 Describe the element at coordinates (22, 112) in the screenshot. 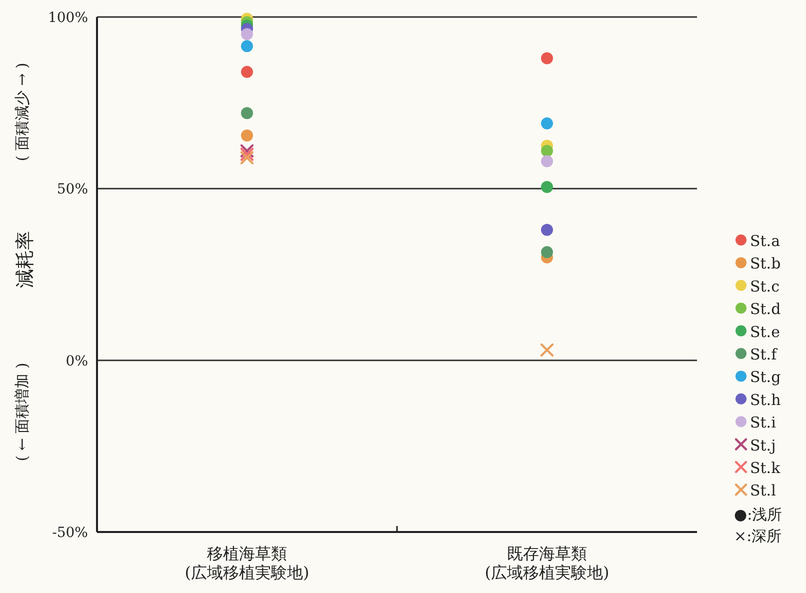

I see `text: ( 面積減少 → )` at that location.